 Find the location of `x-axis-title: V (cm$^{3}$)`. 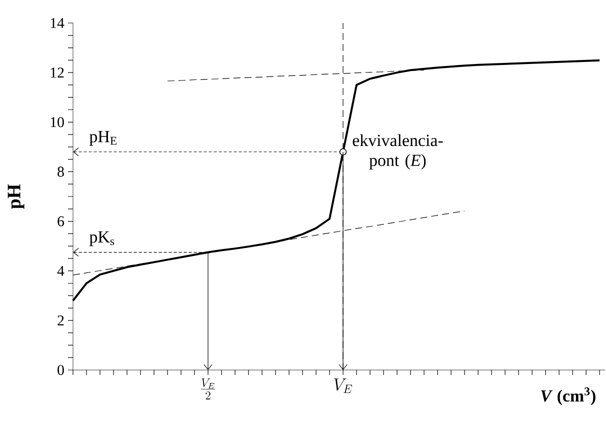

x-axis-title: V (cm$^{3}$) is located at coordinates (568, 396).